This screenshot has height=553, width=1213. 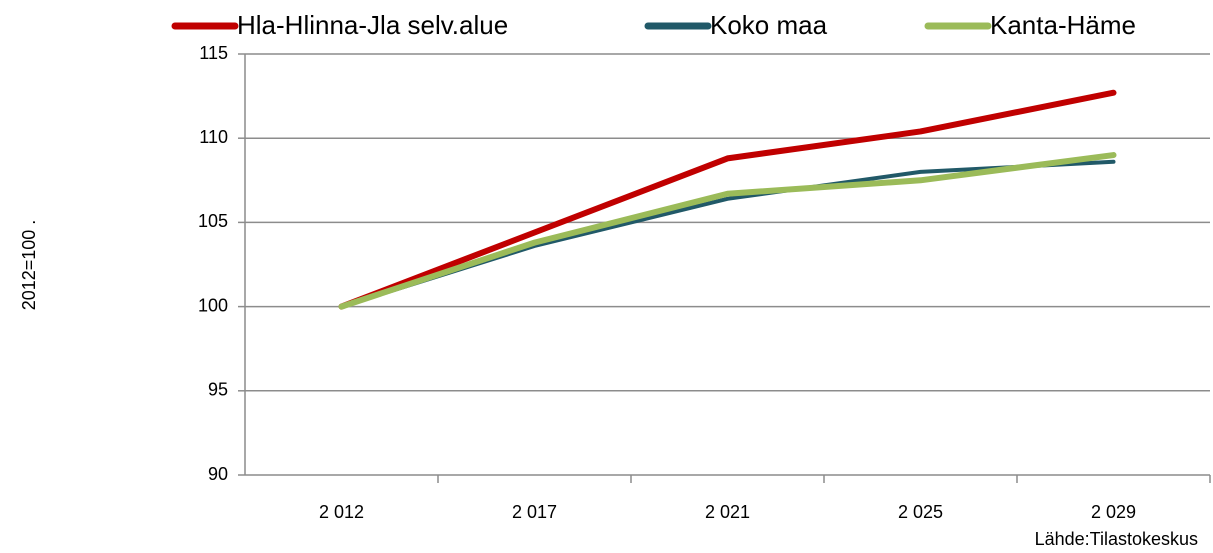 What do you see at coordinates (218, 390) in the screenshot?
I see `y-tick-label: 95` at bounding box center [218, 390].